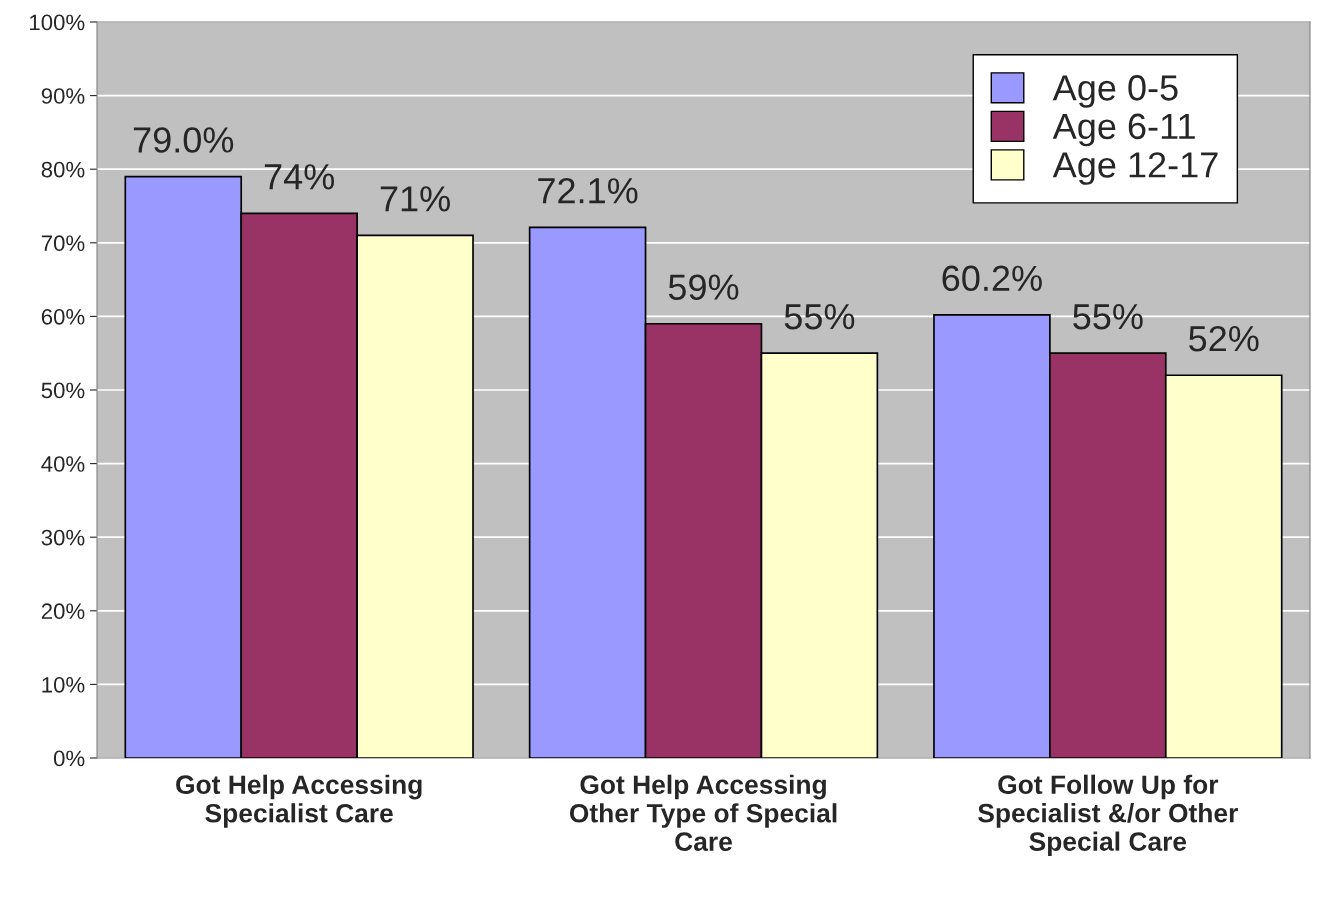  I want to click on y-tick-label: 100%, so click(57, 22).